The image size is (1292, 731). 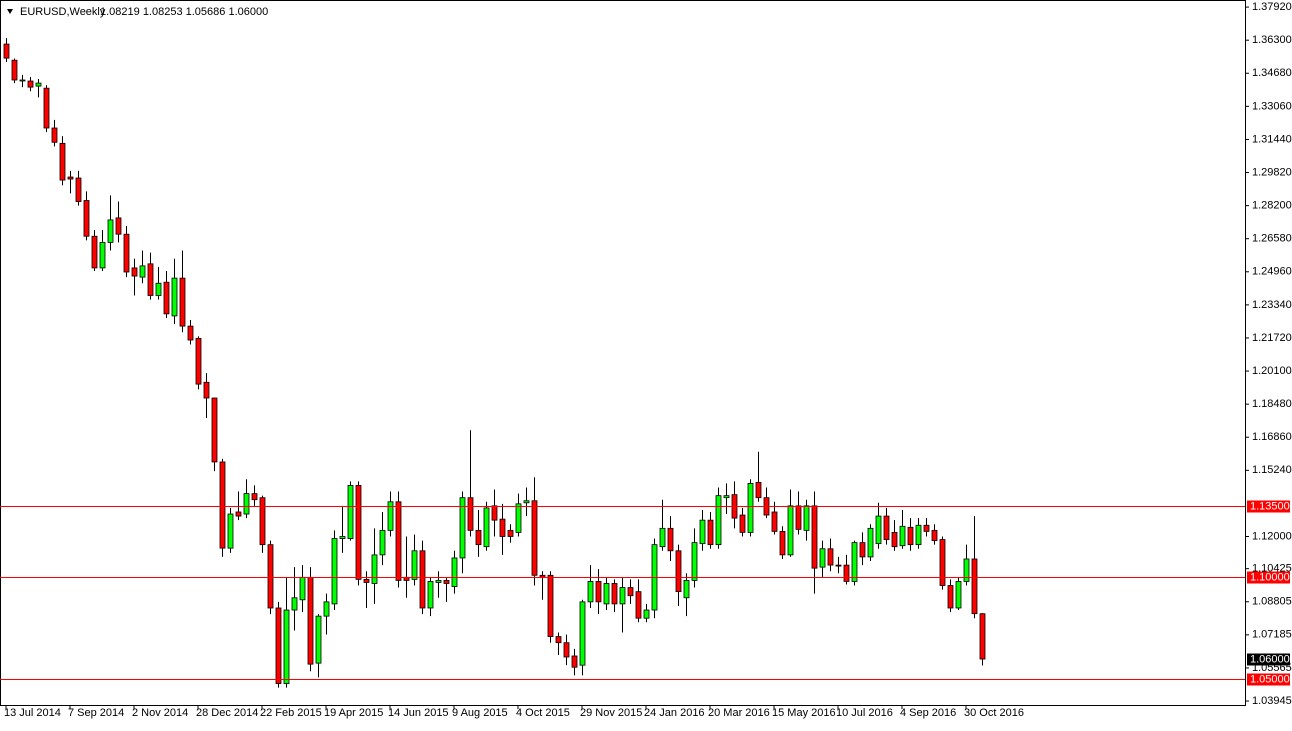 What do you see at coordinates (418, 713) in the screenshot?
I see `x-tick-label: 14 Jun 2015` at bounding box center [418, 713].